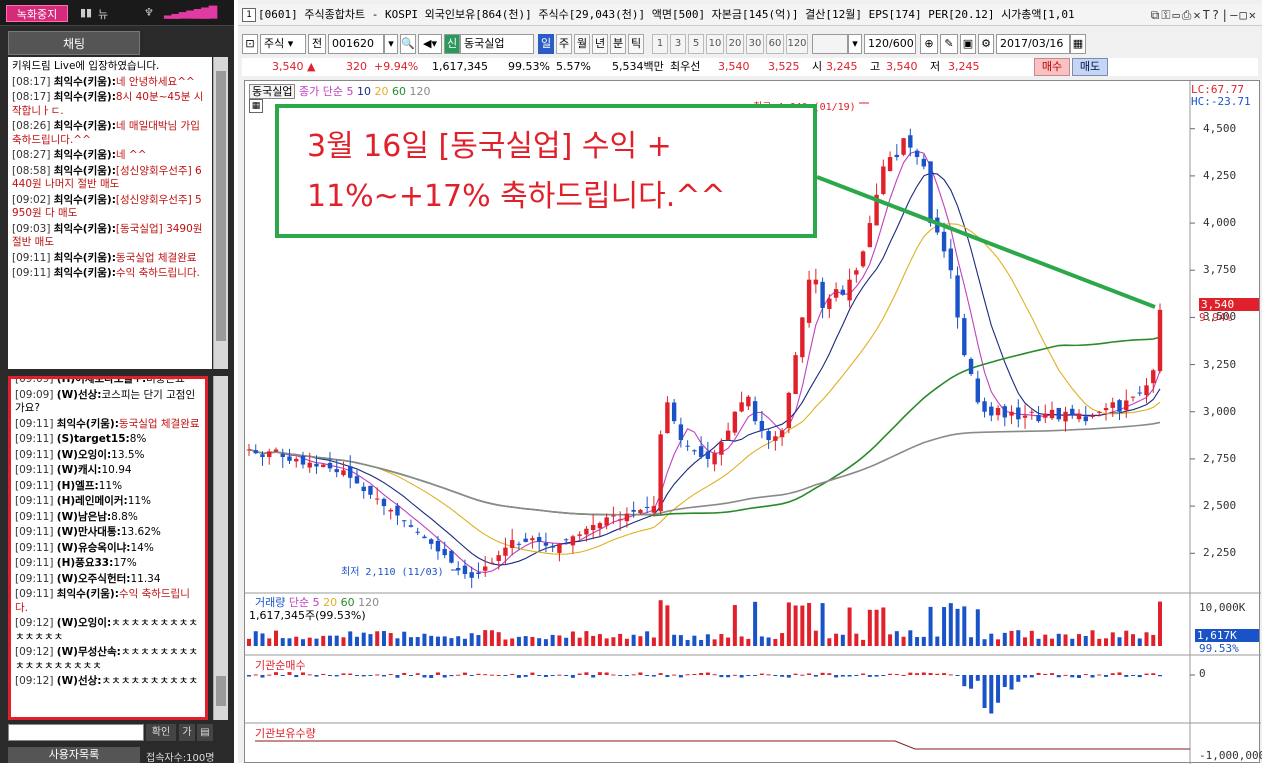 This screenshot has width=1262, height=764. I want to click on period-week: 주, so click(564, 44).